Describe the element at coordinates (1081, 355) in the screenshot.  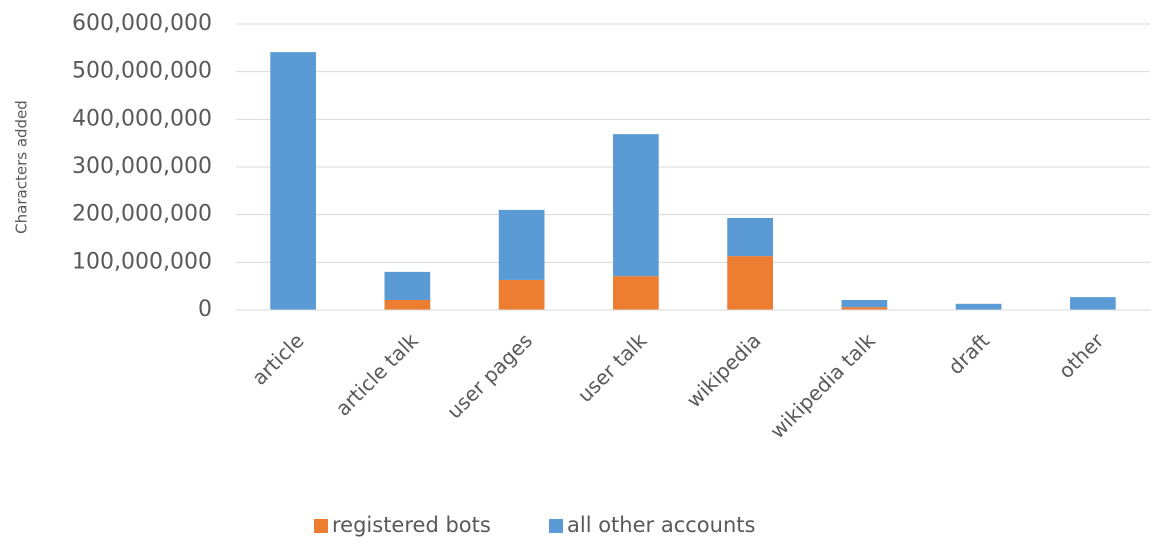
I see `x-tick-label: other` at that location.